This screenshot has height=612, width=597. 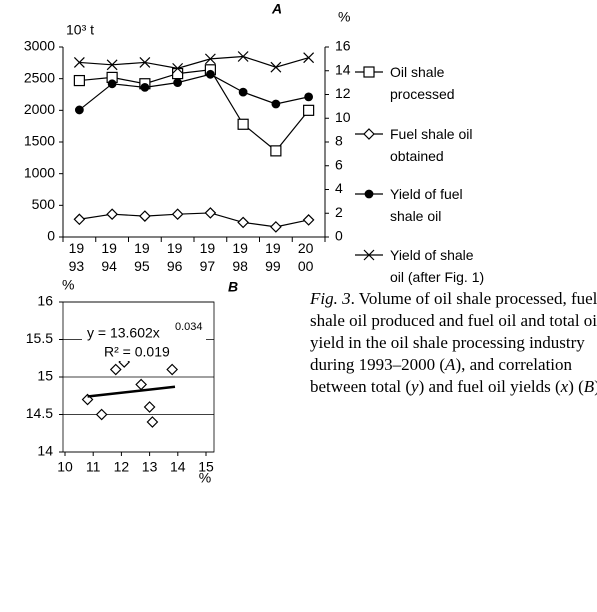 What do you see at coordinates (39, 77) in the screenshot?
I see `y-tick-label: 2500` at bounding box center [39, 77].